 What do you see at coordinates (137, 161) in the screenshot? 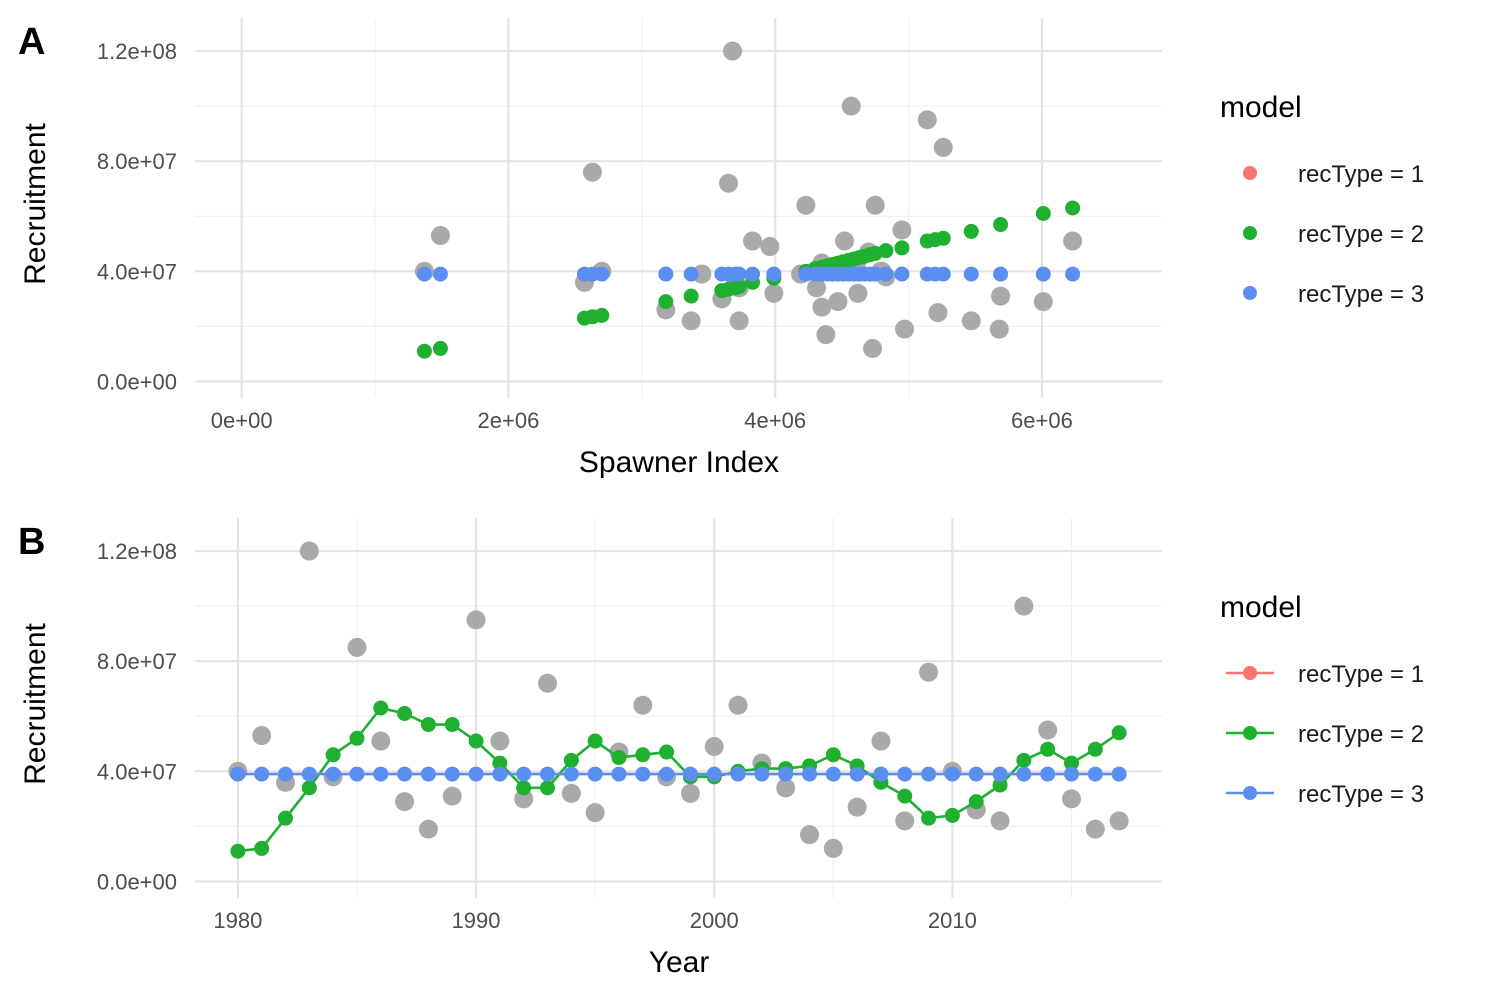
I see `panel-a-y-tick-label: 8.0e+07` at bounding box center [137, 161].